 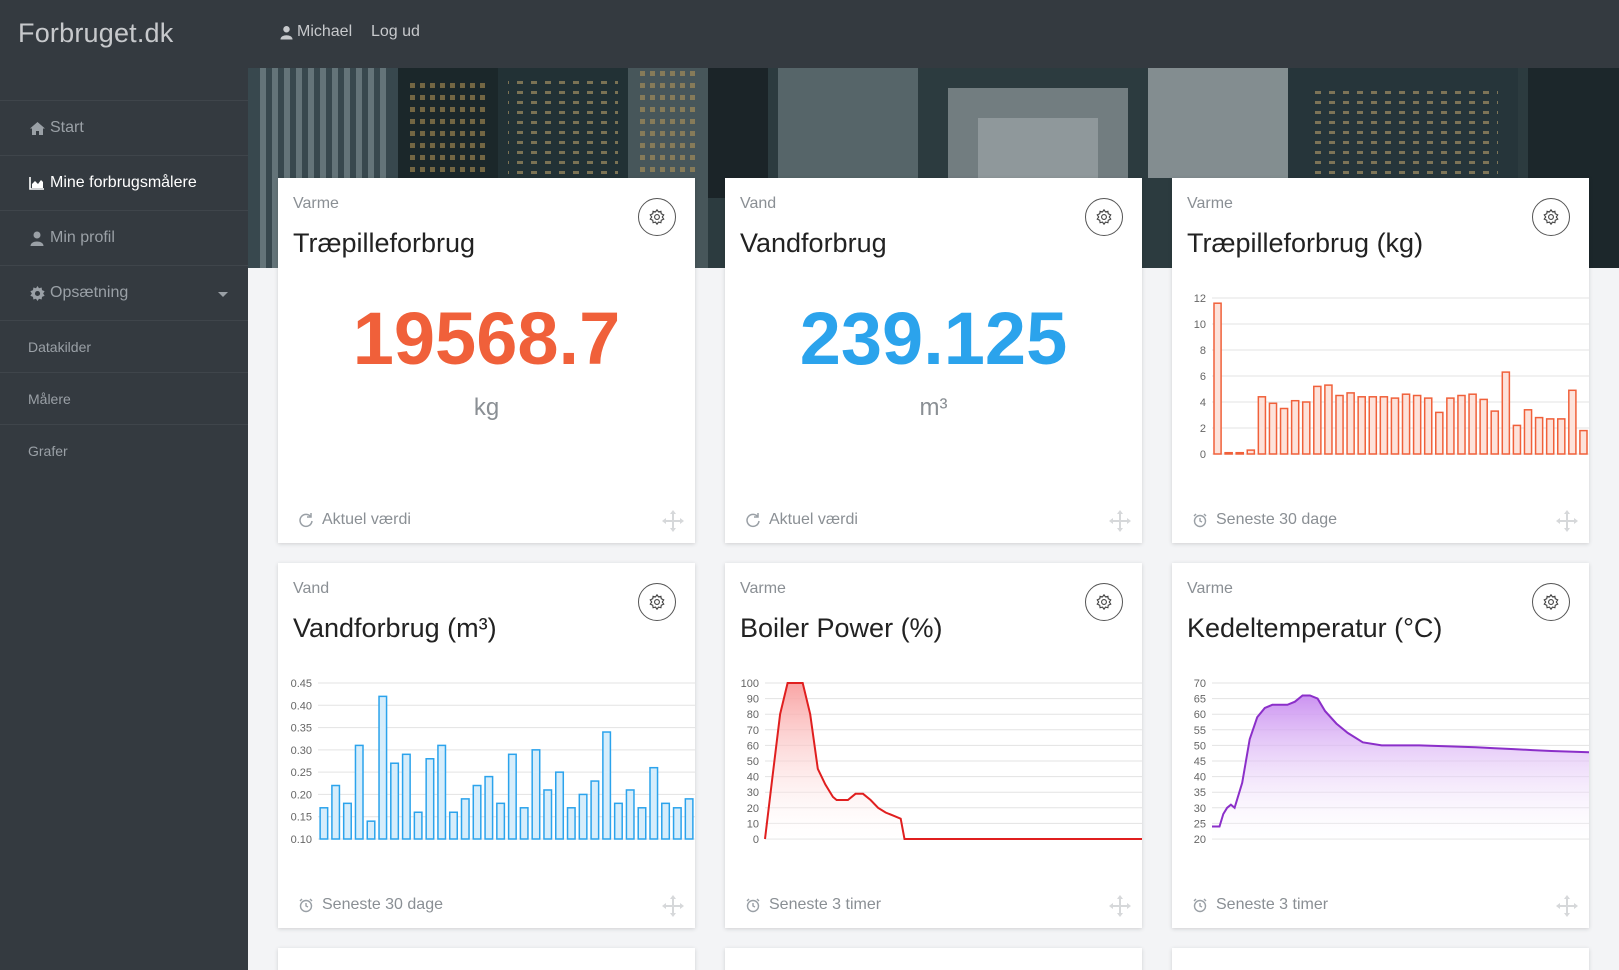 What do you see at coordinates (933, 34) in the screenshot?
I see `top-bar: Michael Log ud` at bounding box center [933, 34].